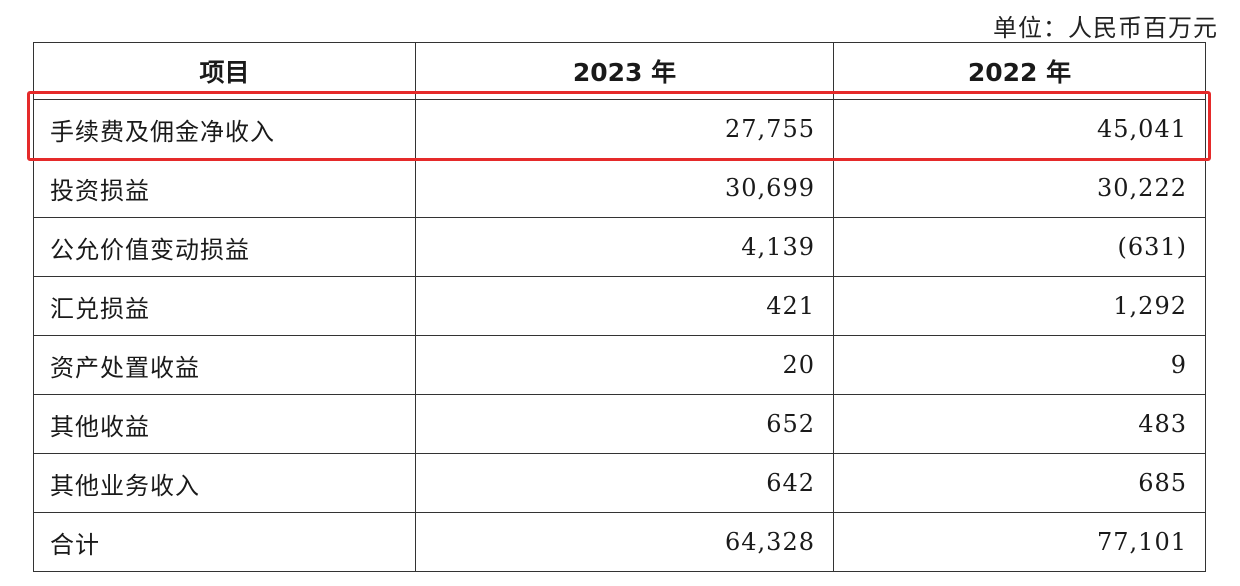  What do you see at coordinates (1019, 129) in the screenshot?
I see `value-2022: 45,041` at bounding box center [1019, 129].